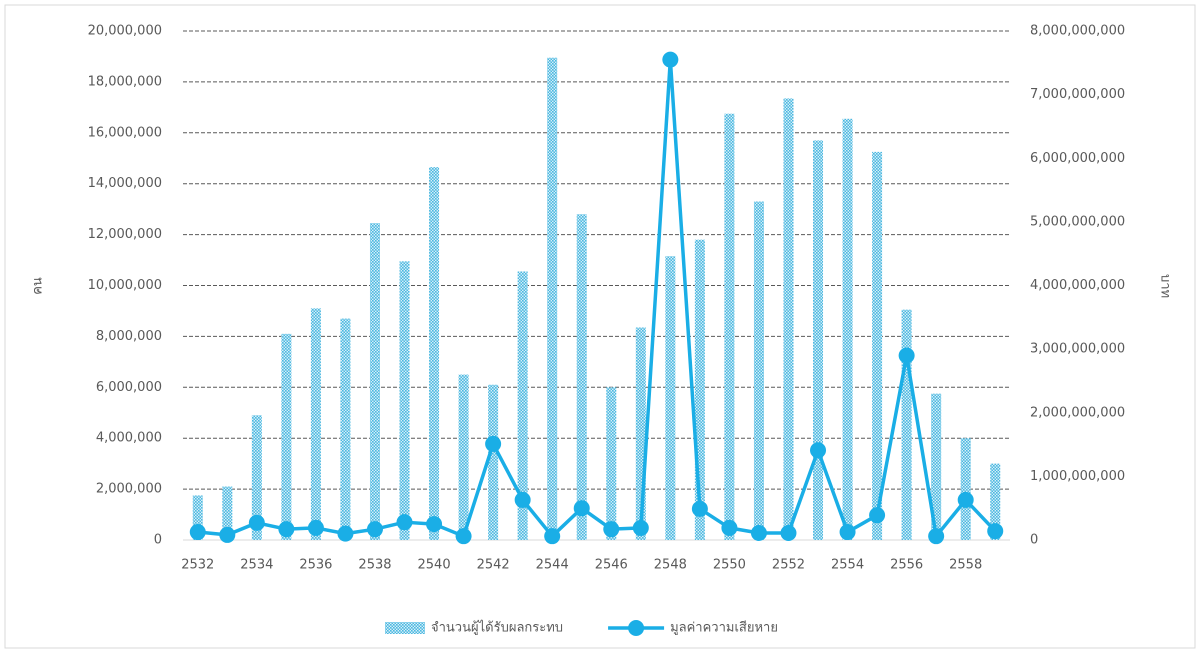 The image size is (1201, 654). What do you see at coordinates (129, 387) in the screenshot?
I see `y-tick-label: 6,000,000` at bounding box center [129, 387].